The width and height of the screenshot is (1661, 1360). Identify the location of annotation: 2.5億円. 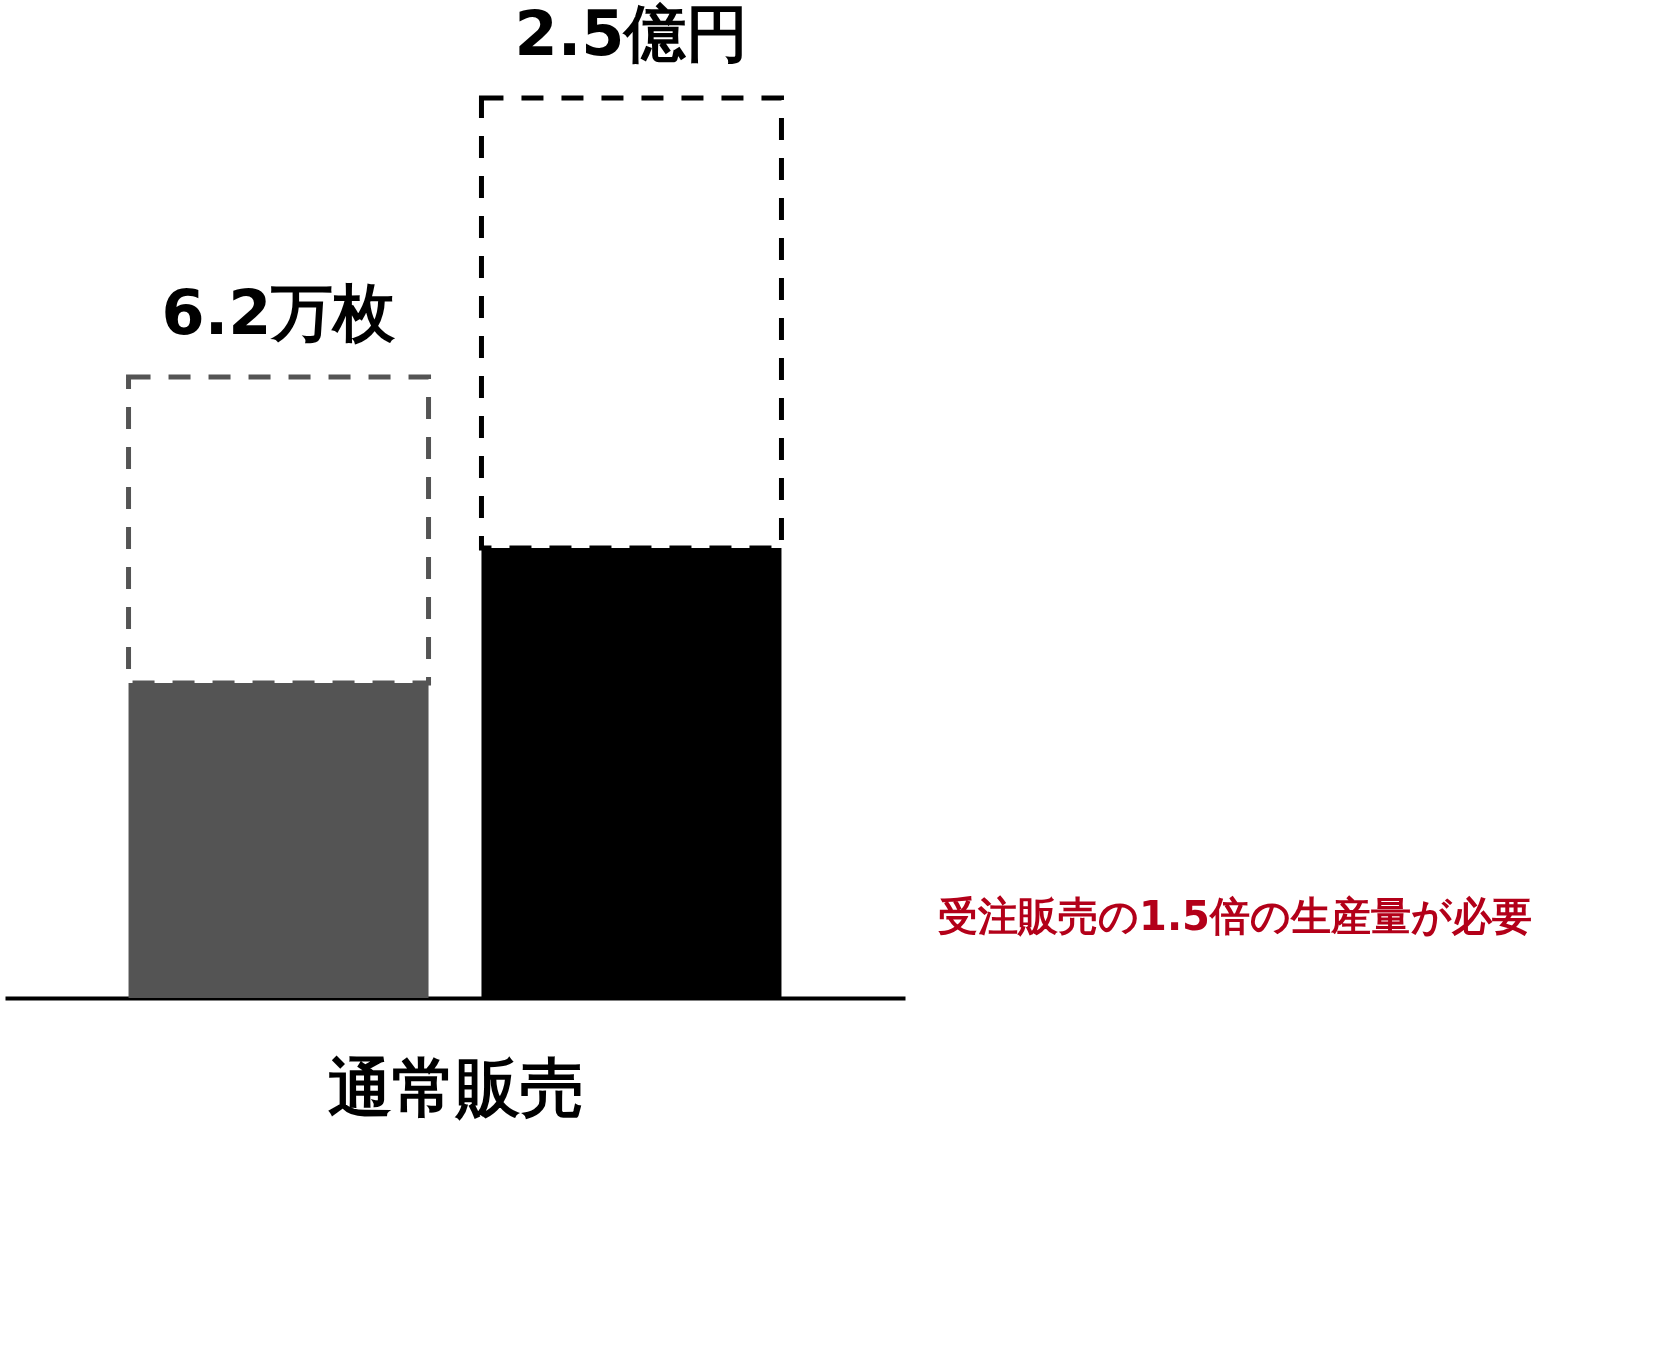
(631, 35).